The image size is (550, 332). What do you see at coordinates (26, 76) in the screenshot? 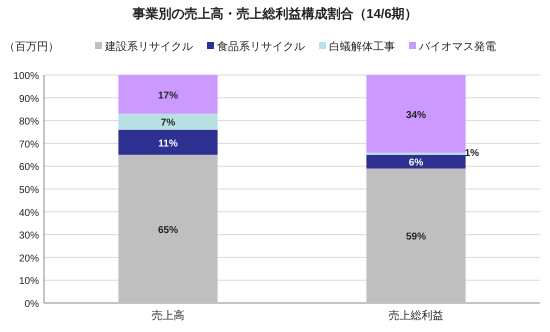
I see `y-tick-label: 100%` at bounding box center [26, 76].